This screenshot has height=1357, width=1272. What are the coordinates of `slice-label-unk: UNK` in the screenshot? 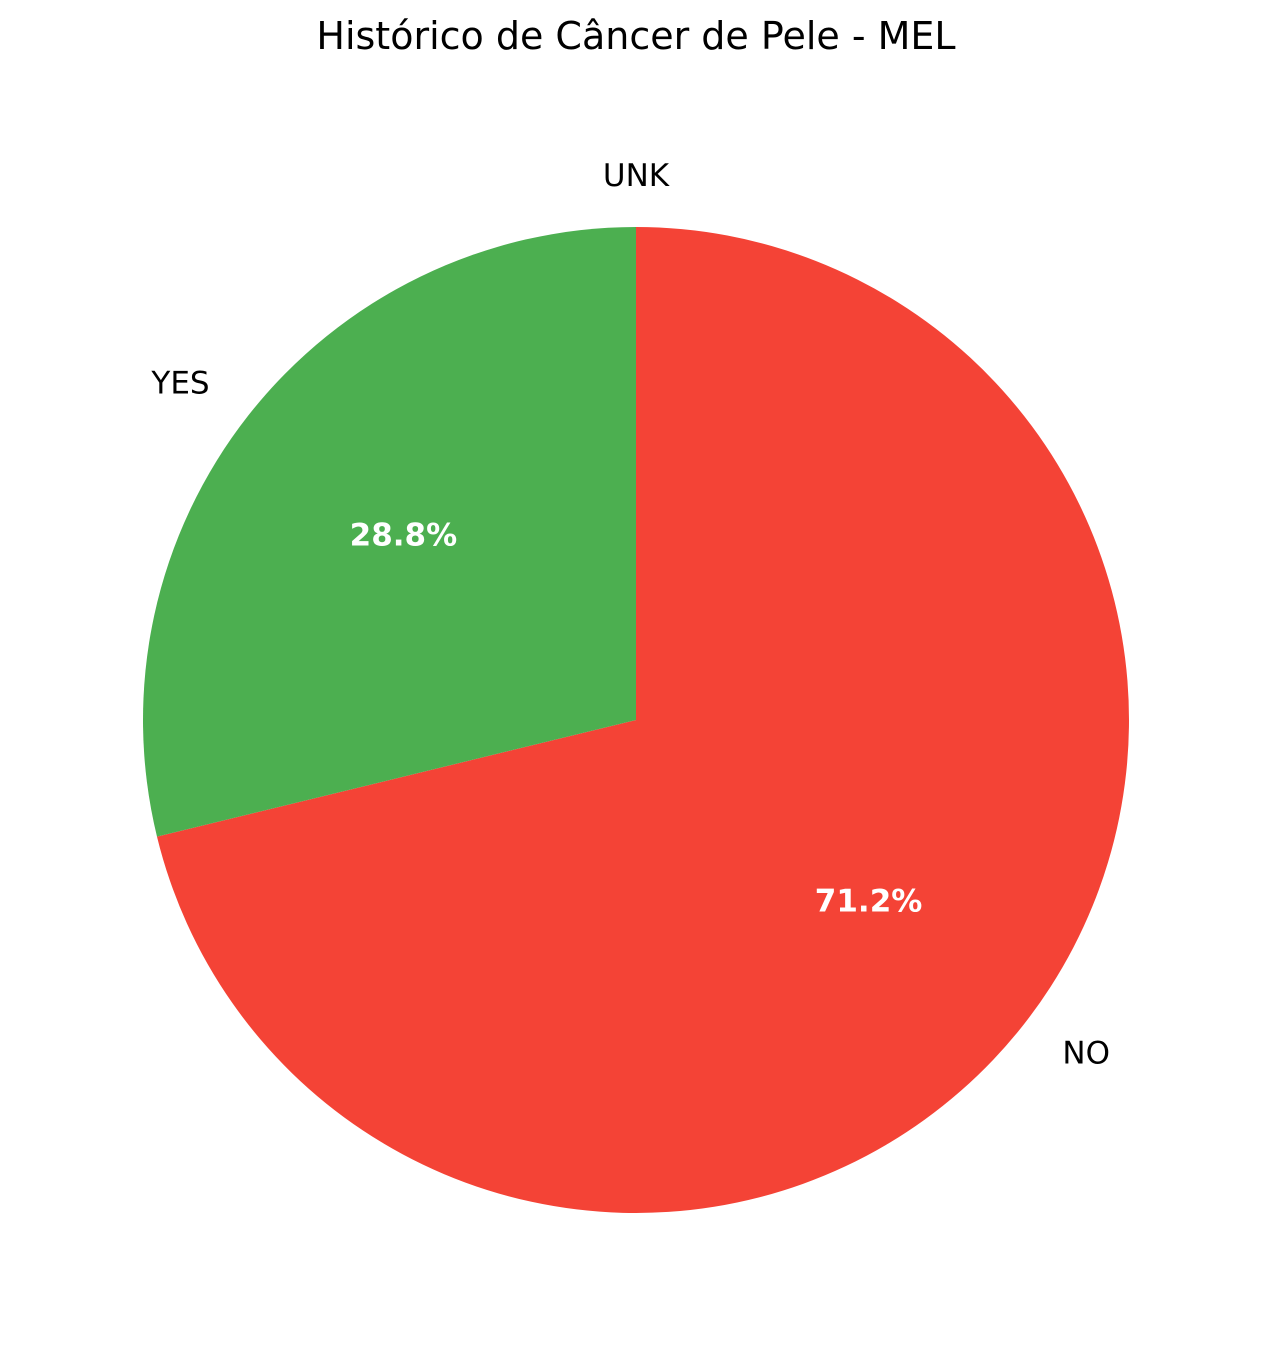 It's located at (636, 176).